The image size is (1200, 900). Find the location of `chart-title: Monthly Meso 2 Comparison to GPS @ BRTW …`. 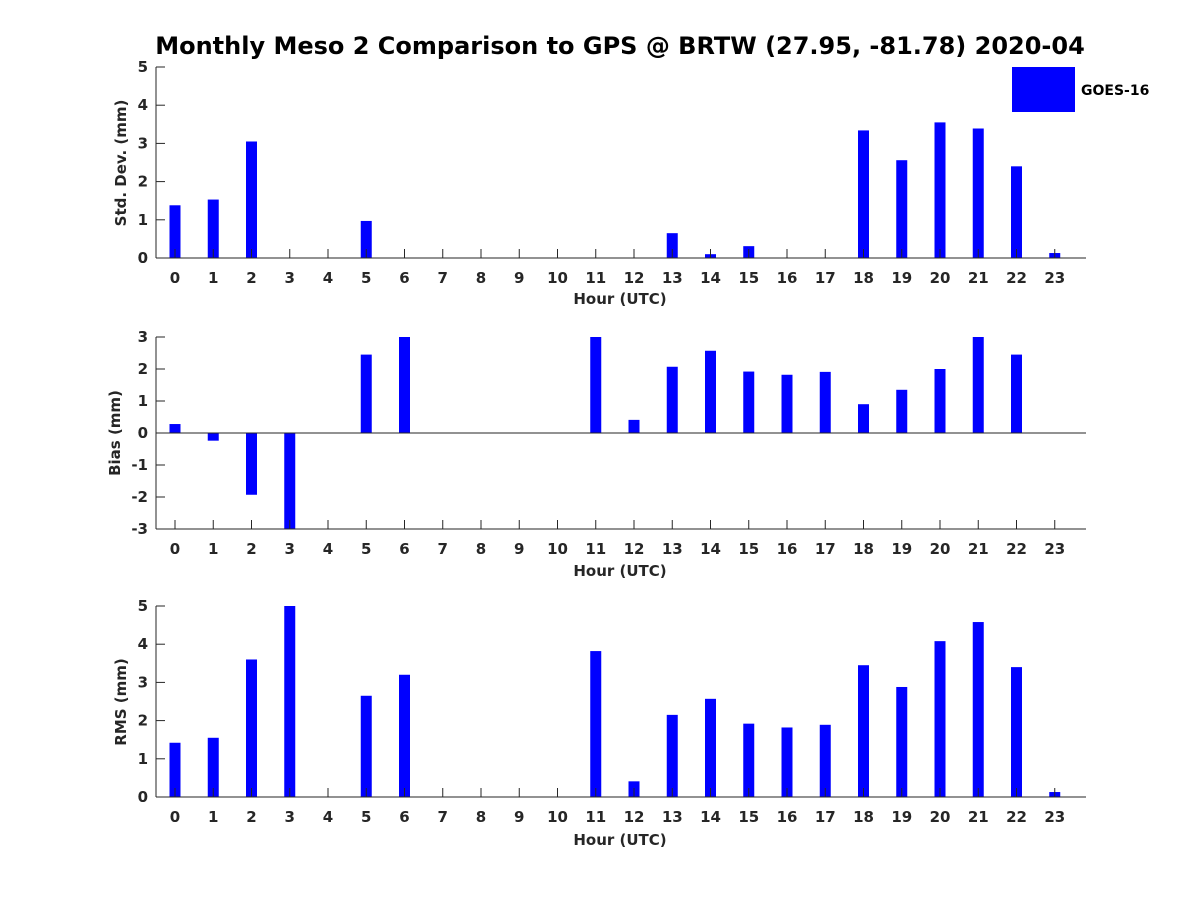

chart-title: Monthly Meso 2 Comparison to GPS @ BRTW … is located at coordinates (620, 46).